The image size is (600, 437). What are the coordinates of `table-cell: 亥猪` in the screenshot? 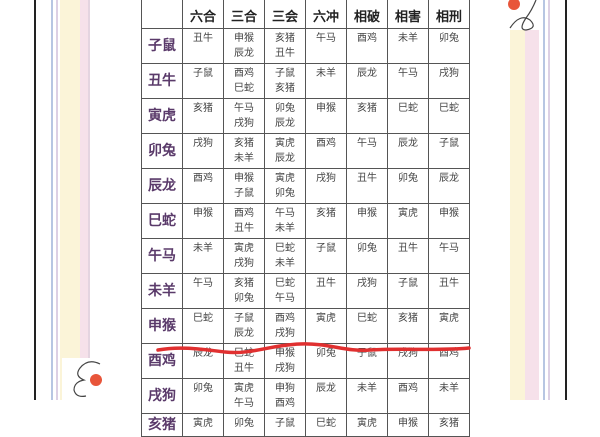 It's located at (367, 116).